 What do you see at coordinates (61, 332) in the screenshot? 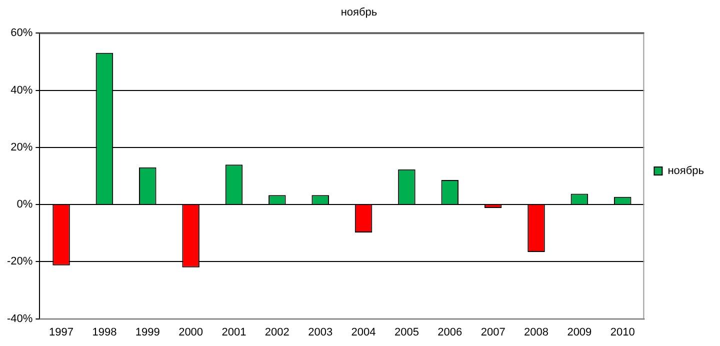
I see `x-tick-label: 1997` at bounding box center [61, 332].